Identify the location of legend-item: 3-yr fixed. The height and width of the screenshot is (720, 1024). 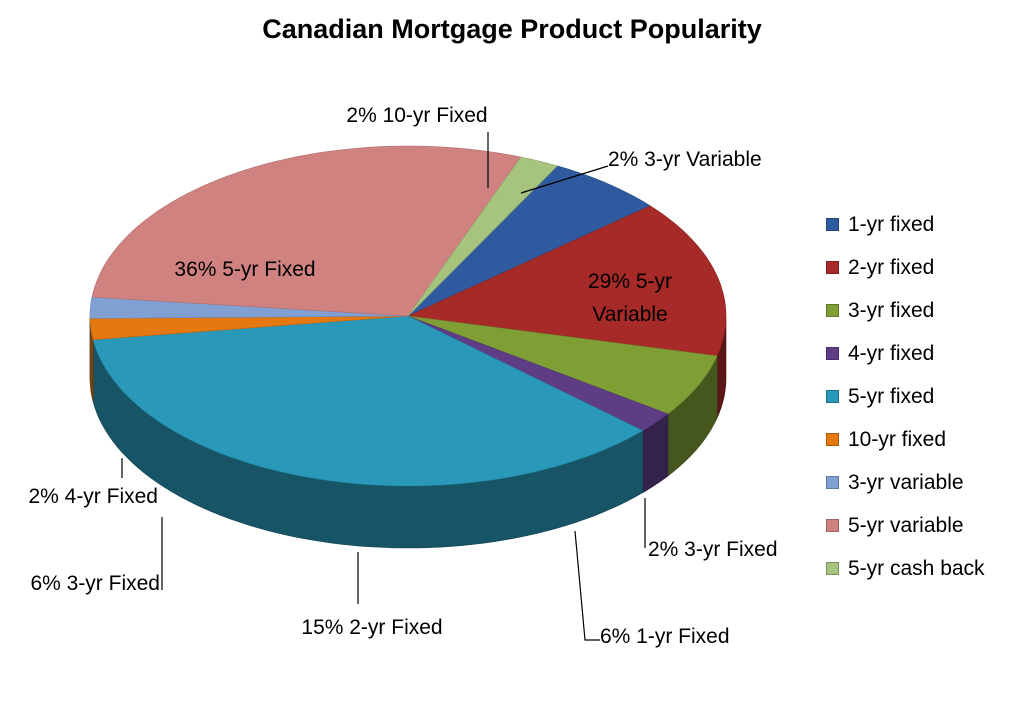
(923, 310).